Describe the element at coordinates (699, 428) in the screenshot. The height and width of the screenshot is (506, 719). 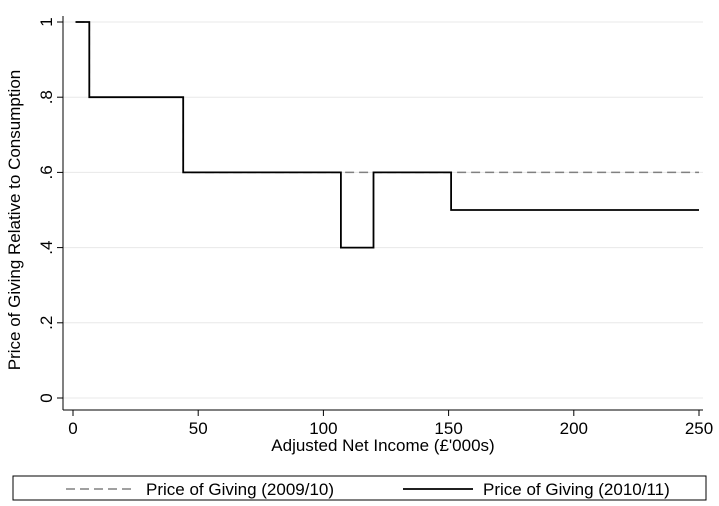
I see `x-tick-label: 250` at that location.